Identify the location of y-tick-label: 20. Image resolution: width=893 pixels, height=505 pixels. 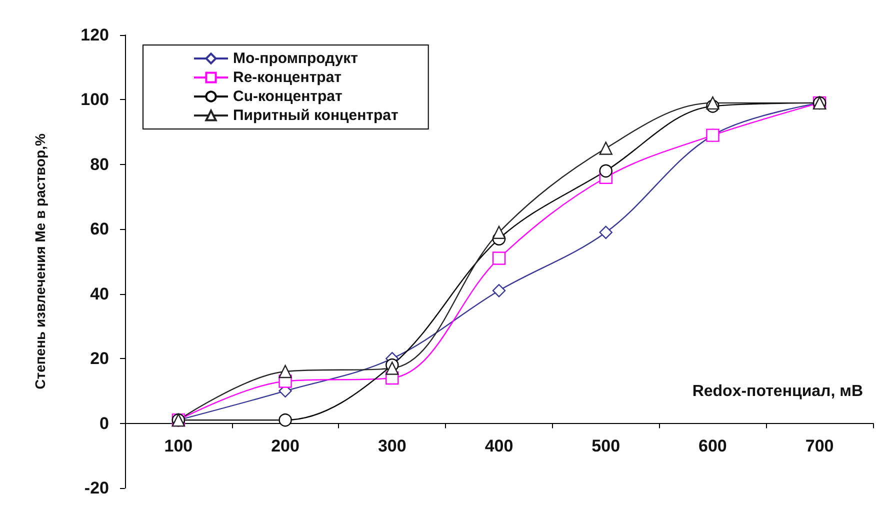
(99, 358).